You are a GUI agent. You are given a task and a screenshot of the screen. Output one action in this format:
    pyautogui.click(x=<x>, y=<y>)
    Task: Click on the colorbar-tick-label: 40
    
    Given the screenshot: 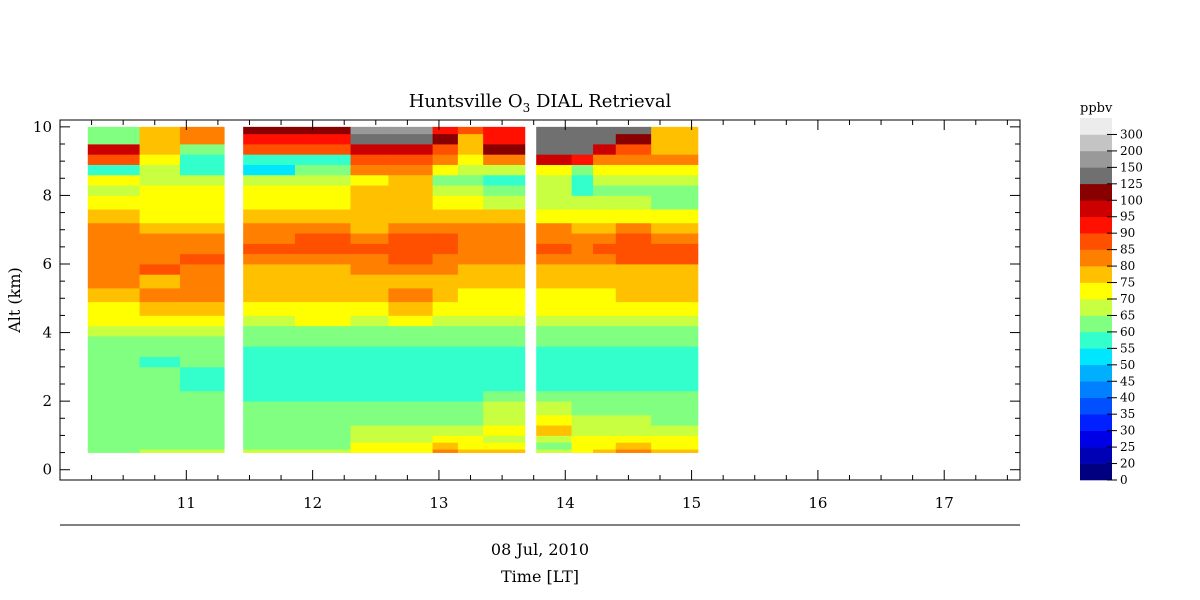 What is the action you would take?
    pyautogui.click(x=1127, y=398)
    